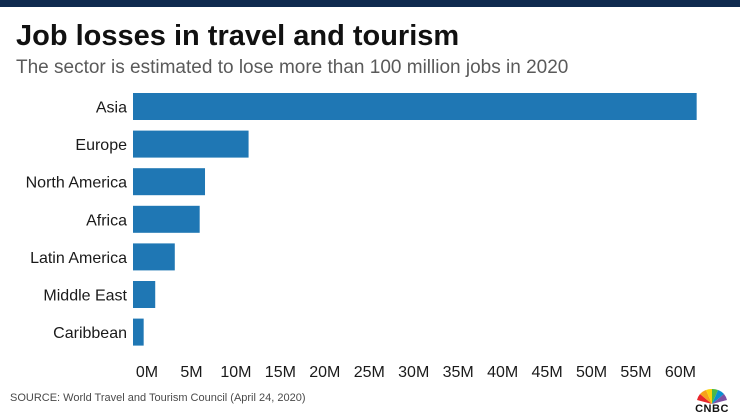 The image size is (740, 416). I want to click on category-label: Africa, so click(106, 220).